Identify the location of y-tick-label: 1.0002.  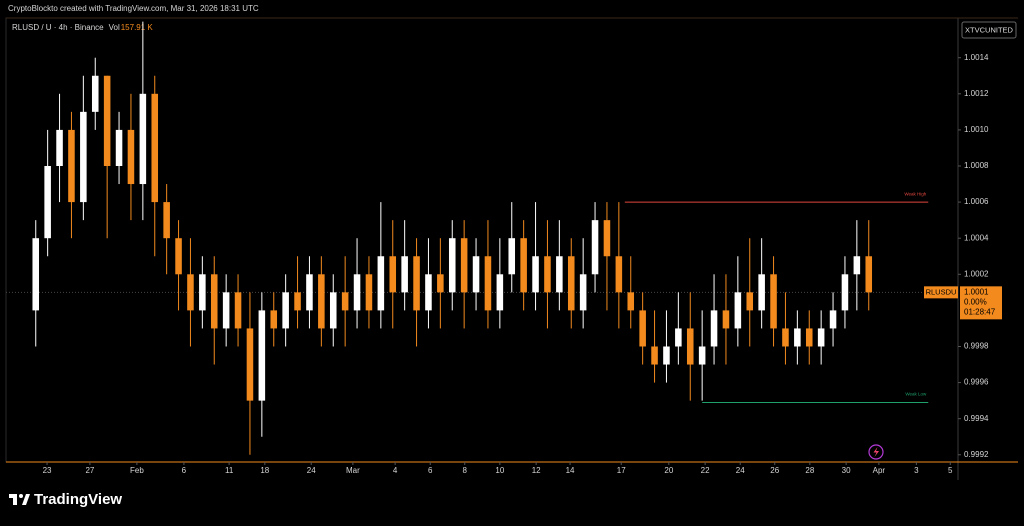
(976, 273).